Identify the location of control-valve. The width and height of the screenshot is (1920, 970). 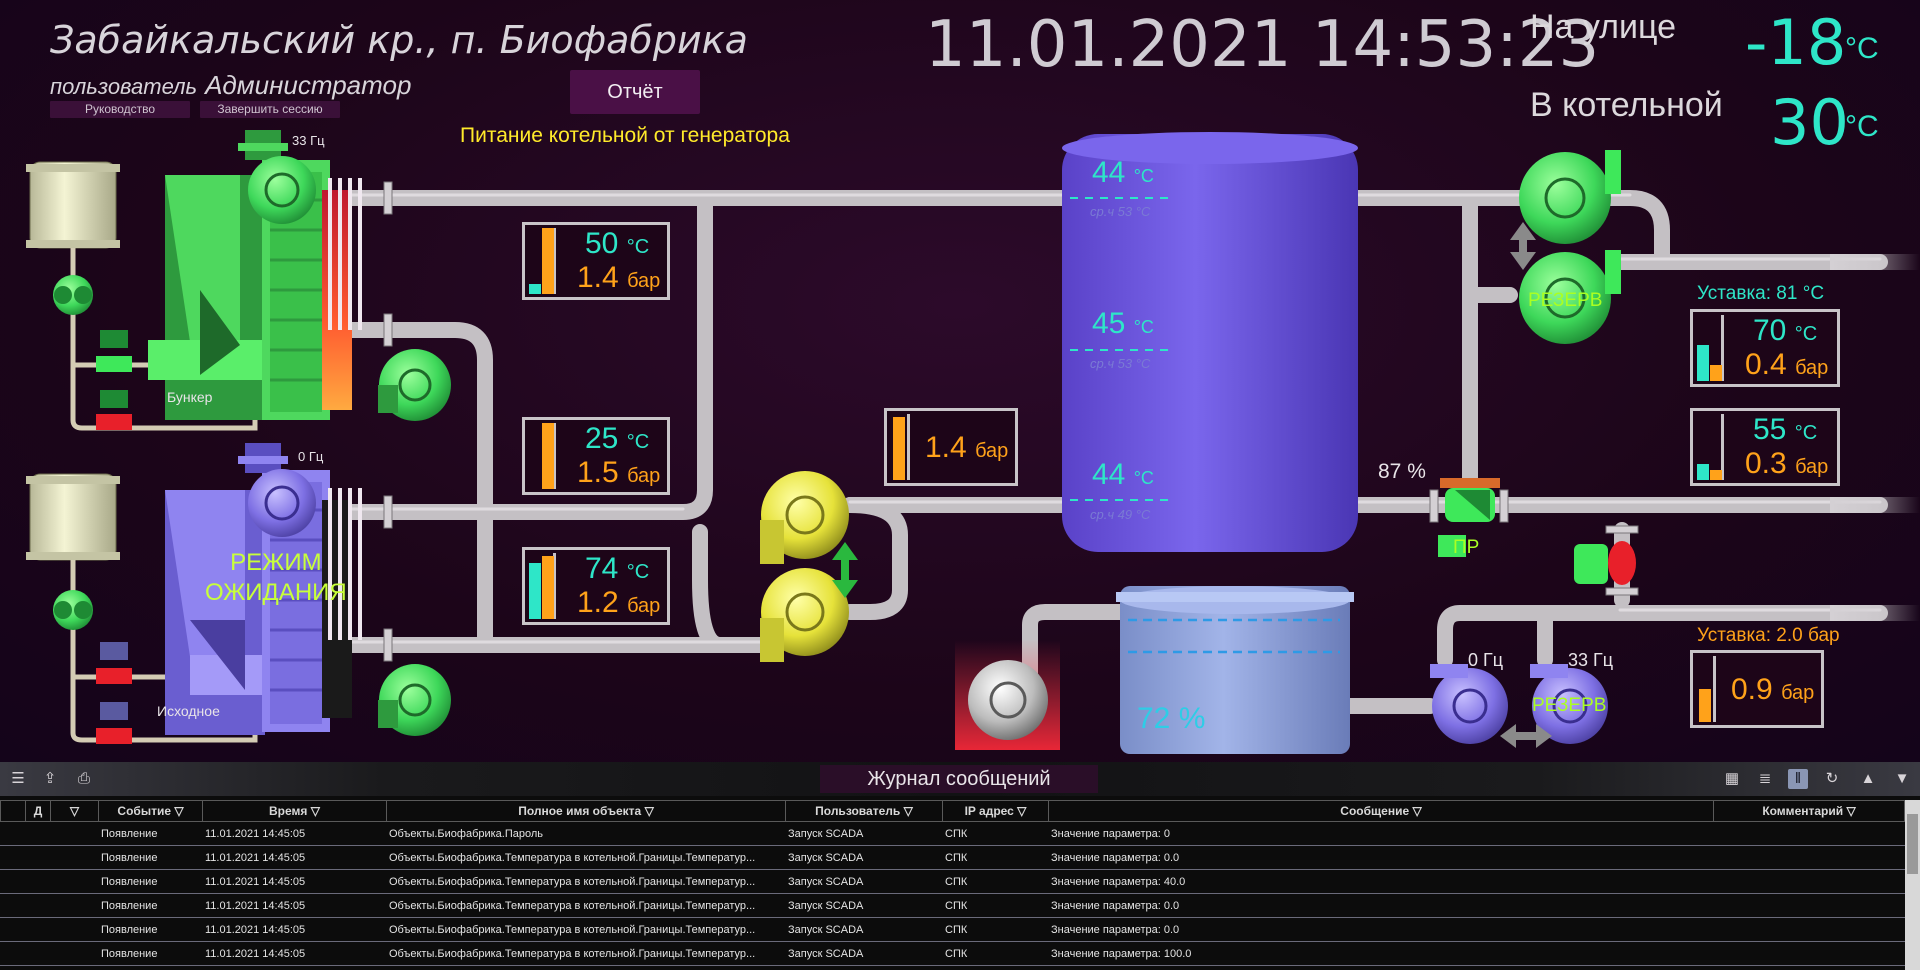
(1469, 517).